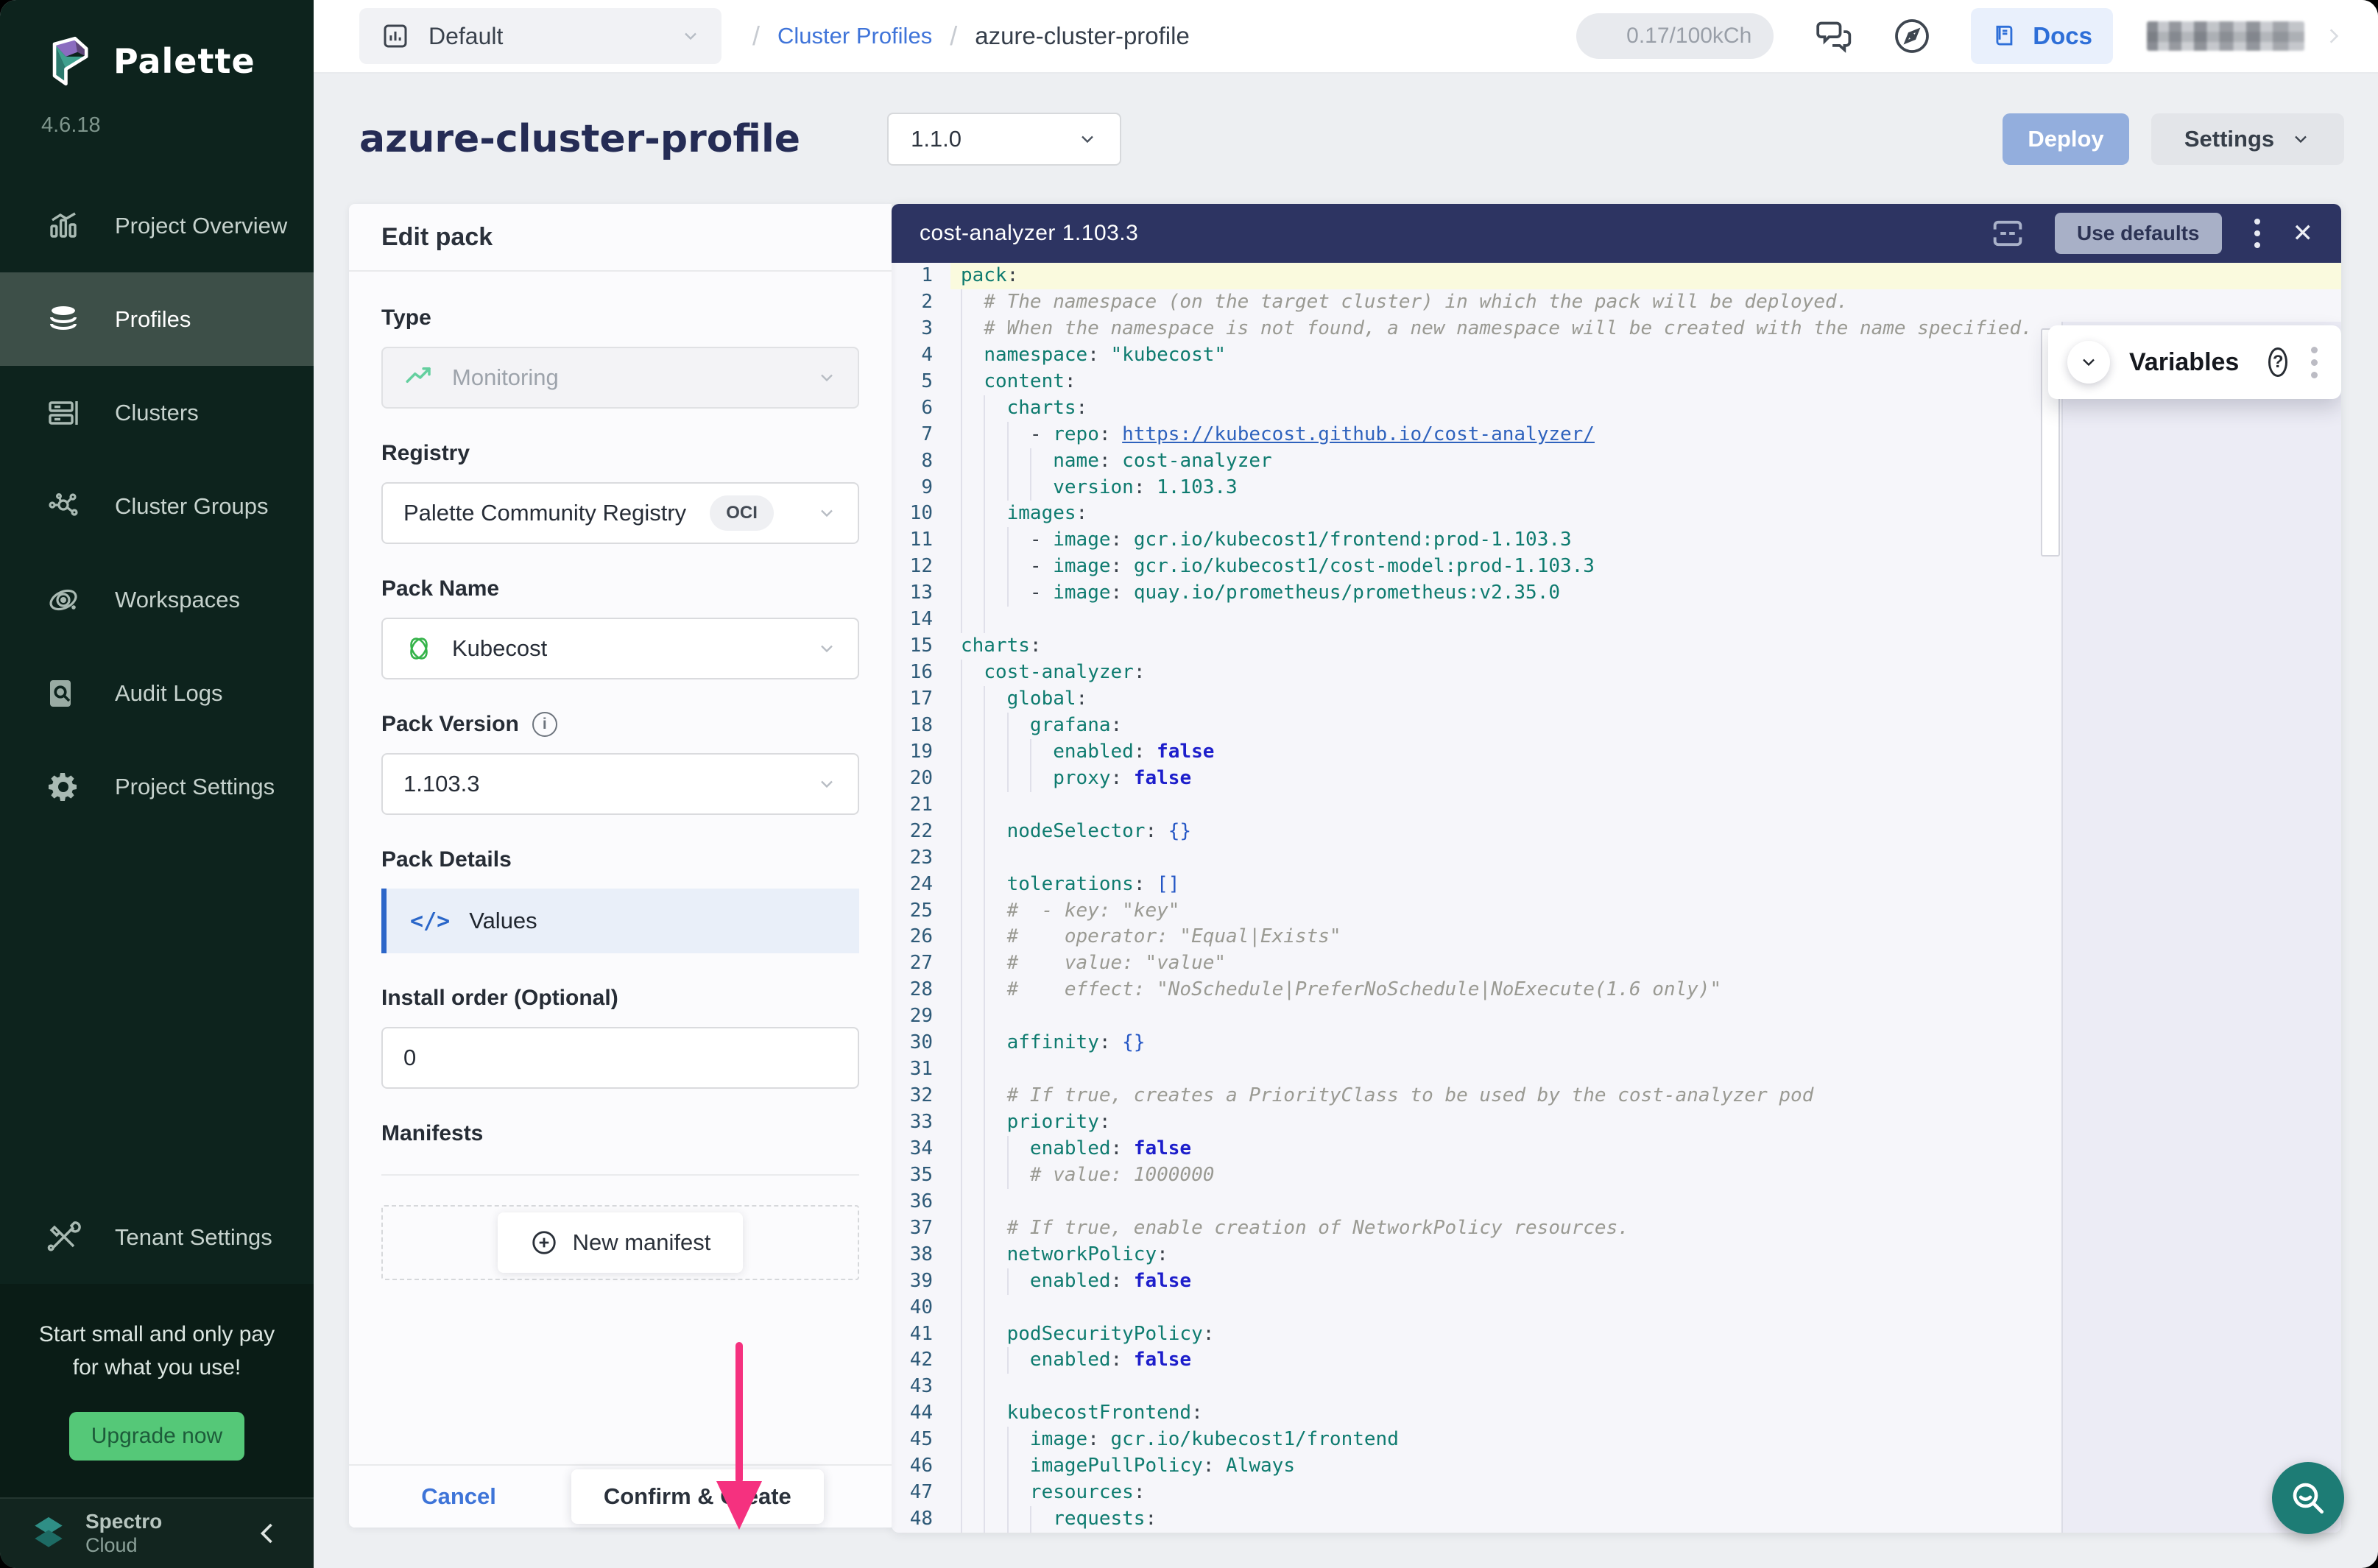  Describe the element at coordinates (2066, 139) in the screenshot. I see `deploy-button: Deploy` at that location.